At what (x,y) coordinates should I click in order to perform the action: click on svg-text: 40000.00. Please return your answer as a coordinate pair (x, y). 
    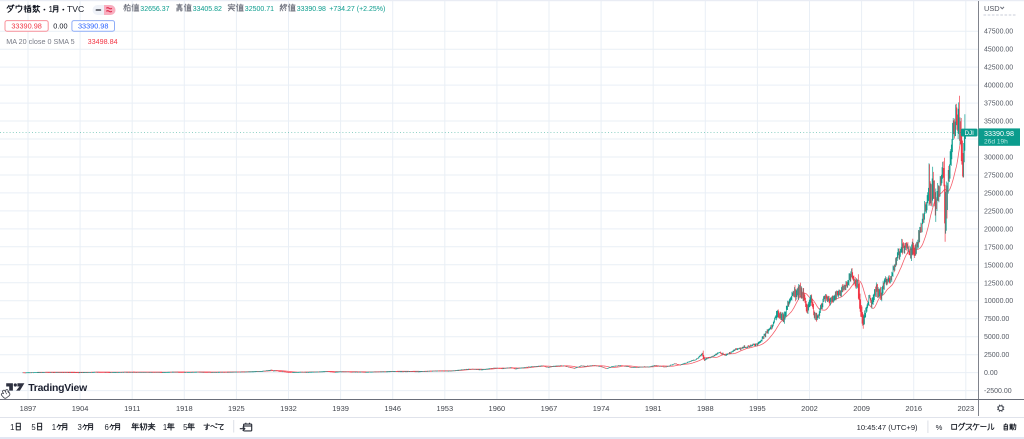
    Looking at the image, I should click on (998, 86).